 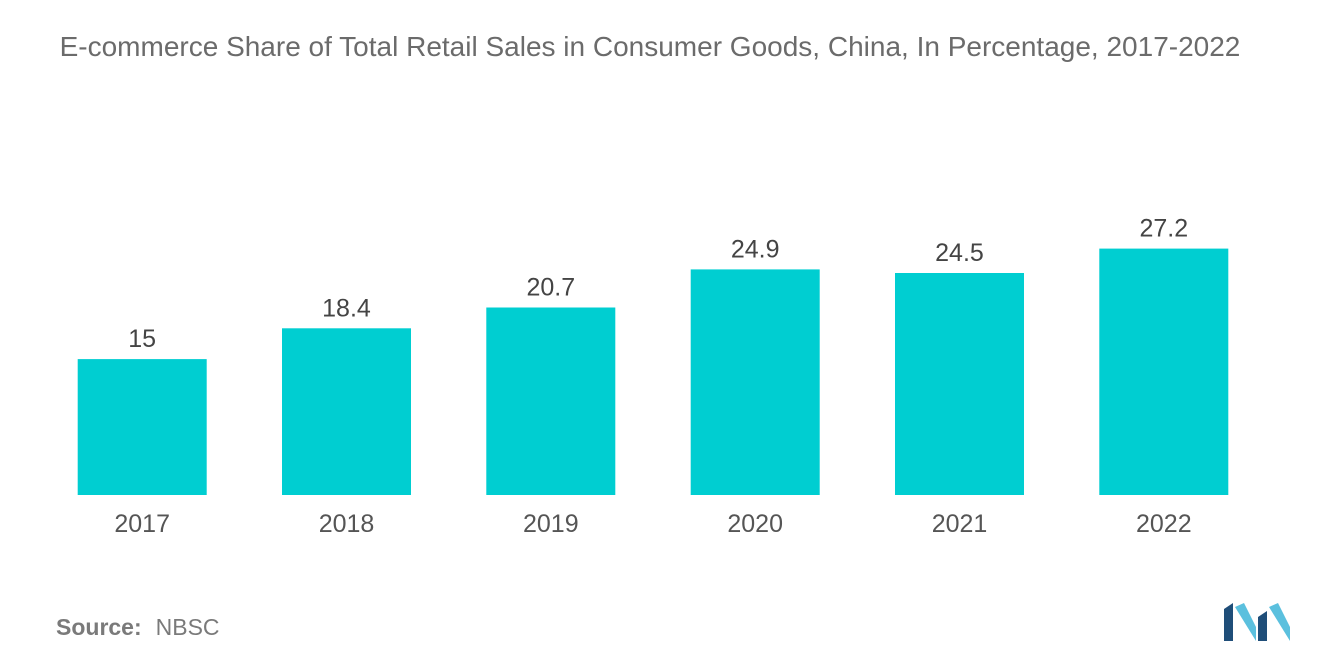 What do you see at coordinates (347, 524) in the screenshot?
I see `x-tick-label-2018: 2018` at bounding box center [347, 524].